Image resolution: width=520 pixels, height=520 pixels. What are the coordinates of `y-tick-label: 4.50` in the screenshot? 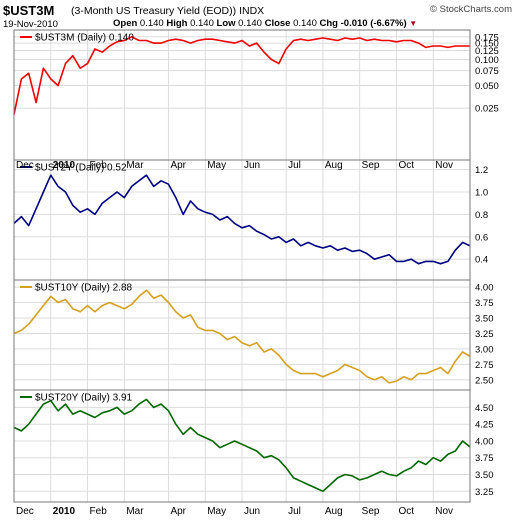 It's located at (484, 408).